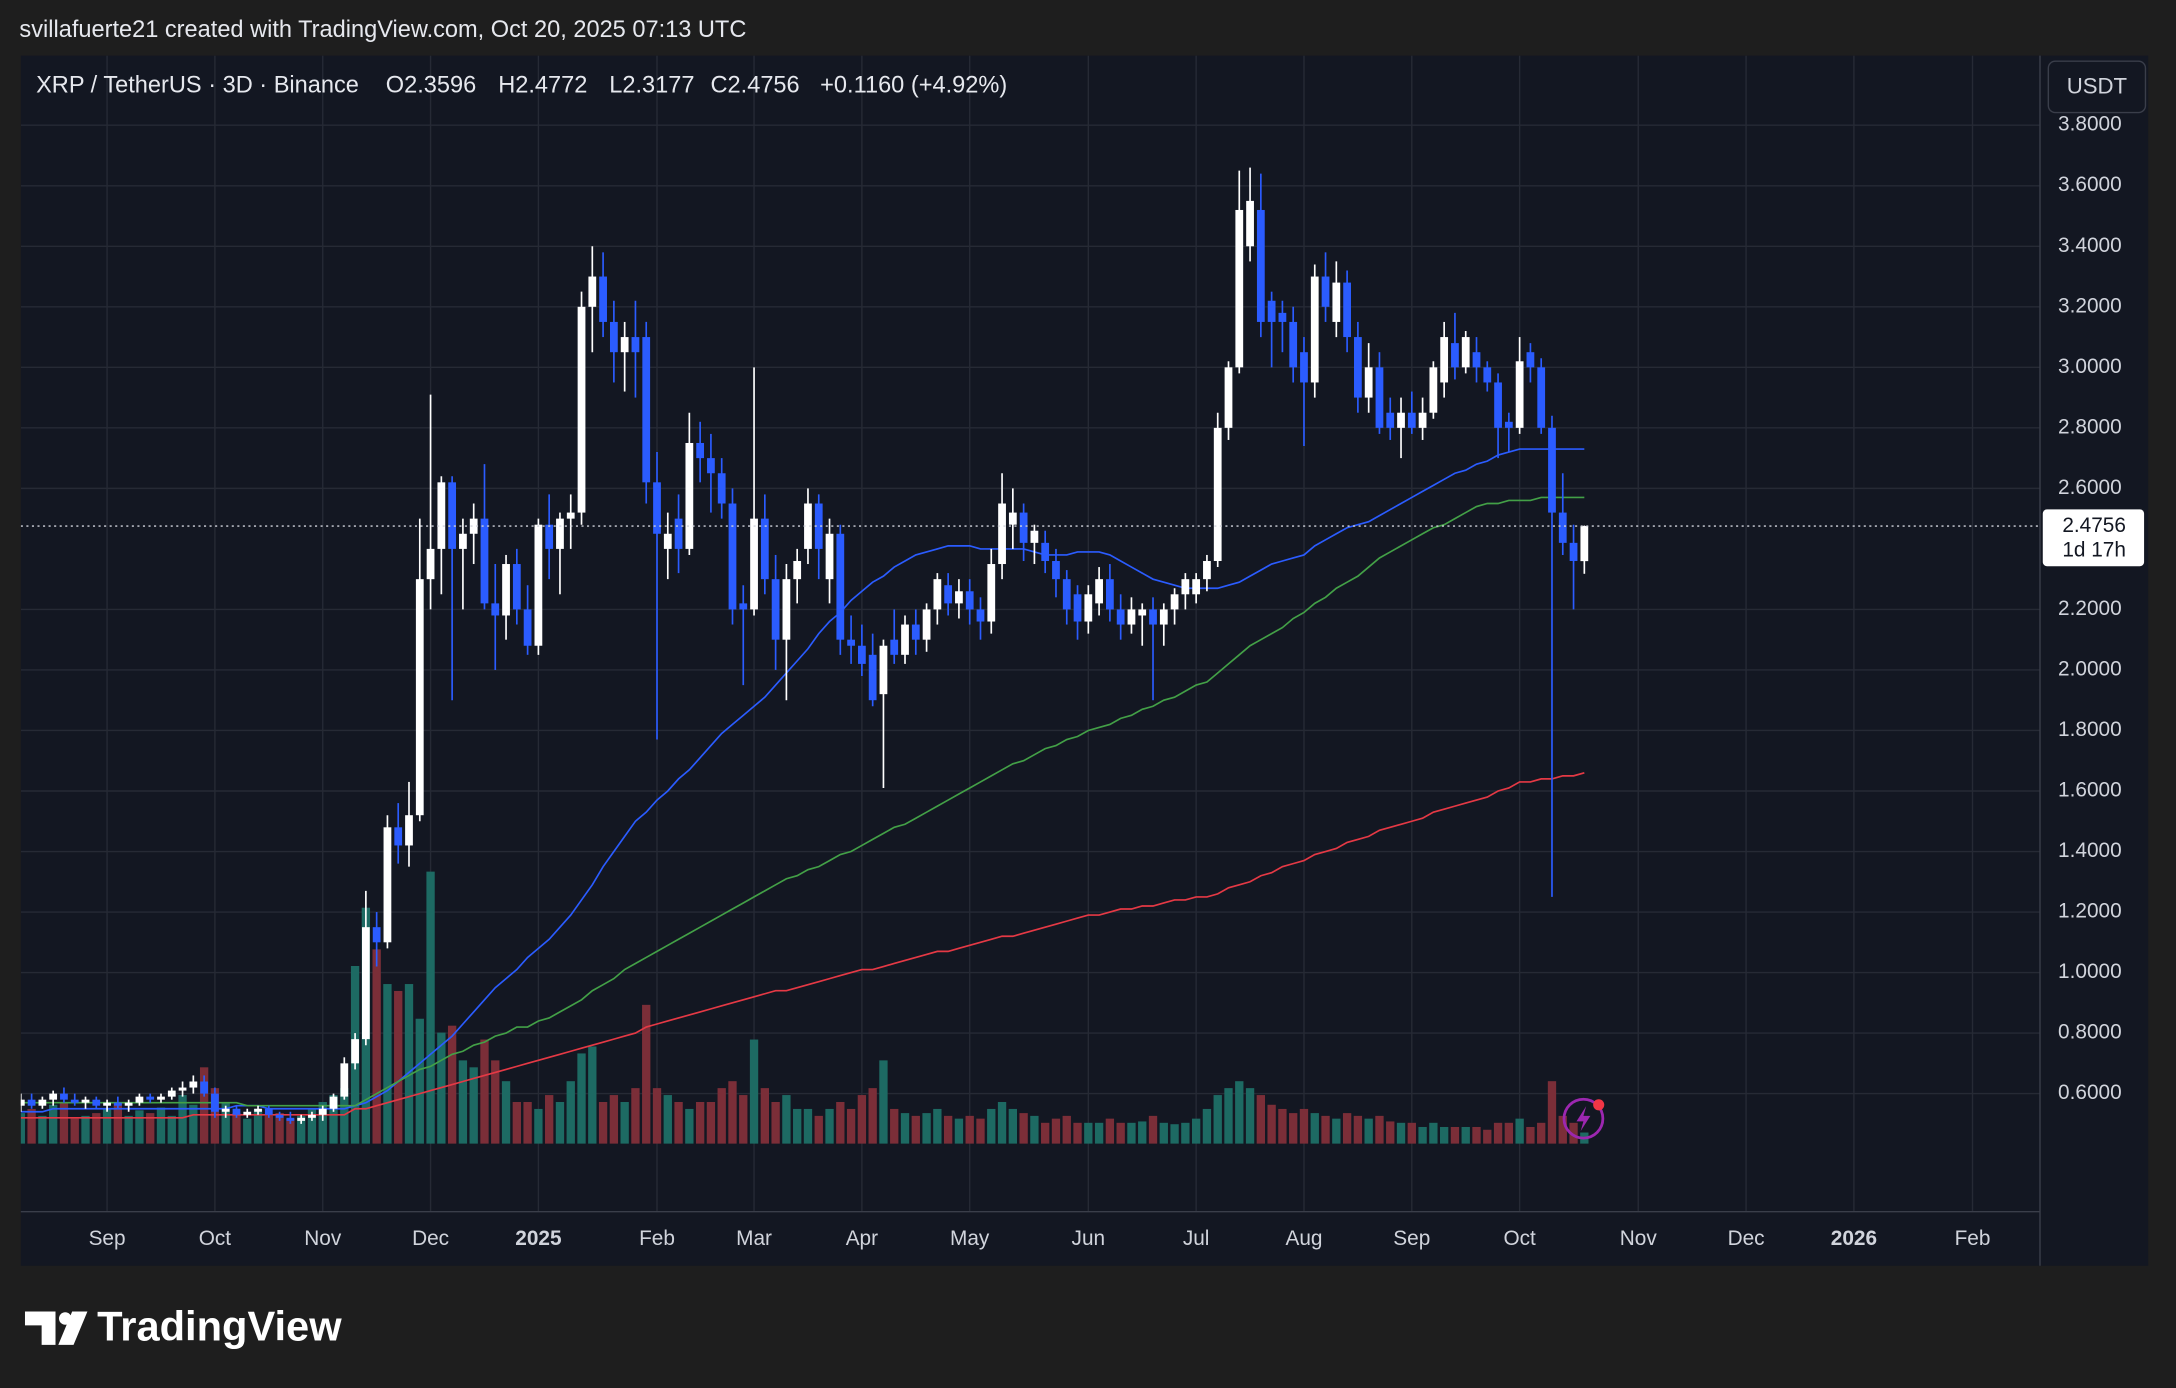  What do you see at coordinates (2090, 850) in the screenshot?
I see `y-tick-label: 1.4000` at bounding box center [2090, 850].